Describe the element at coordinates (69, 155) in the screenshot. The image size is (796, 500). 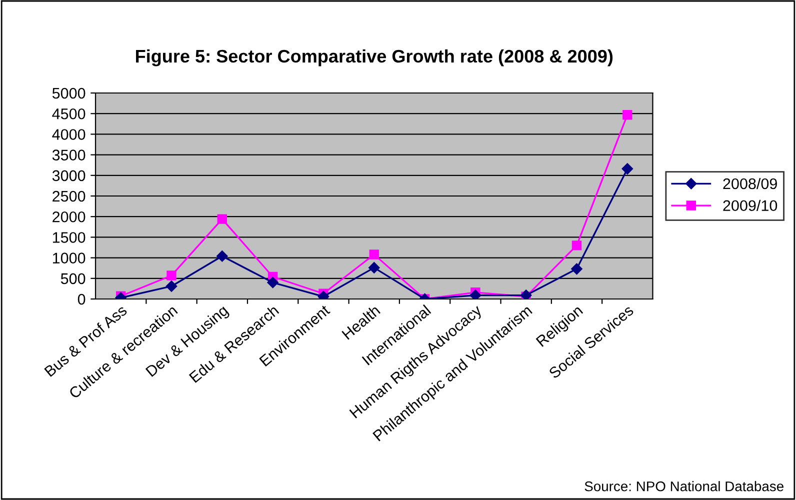
I see `y-tick-label: 3500` at that location.